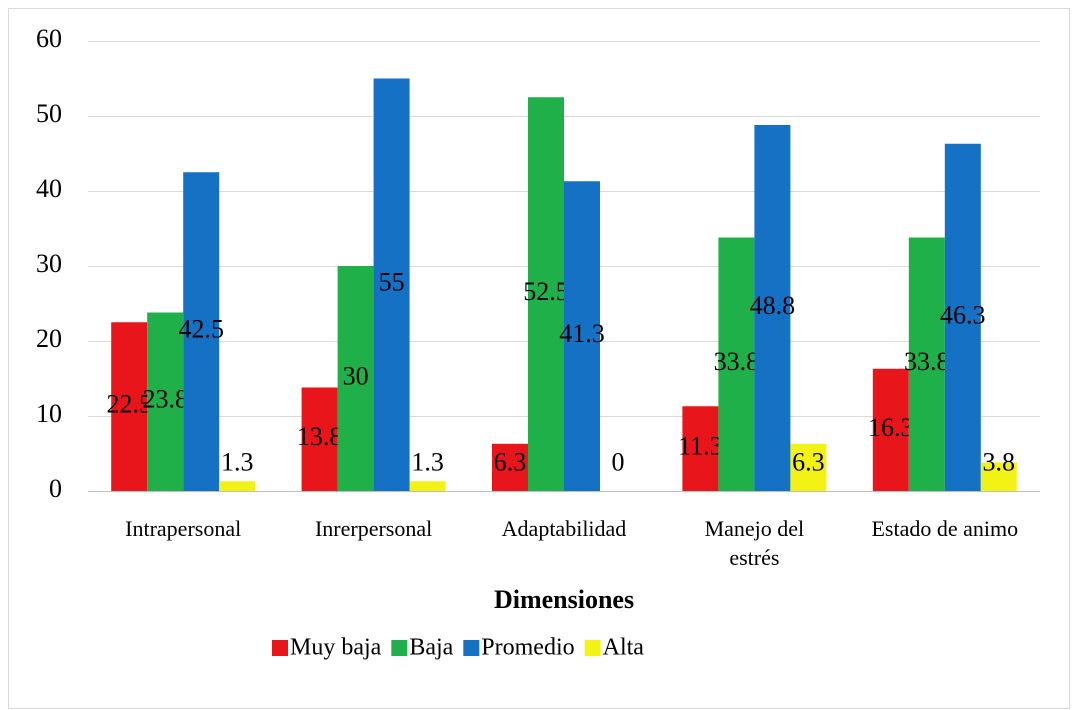  I want to click on legend-label: Baja, so click(431, 648).